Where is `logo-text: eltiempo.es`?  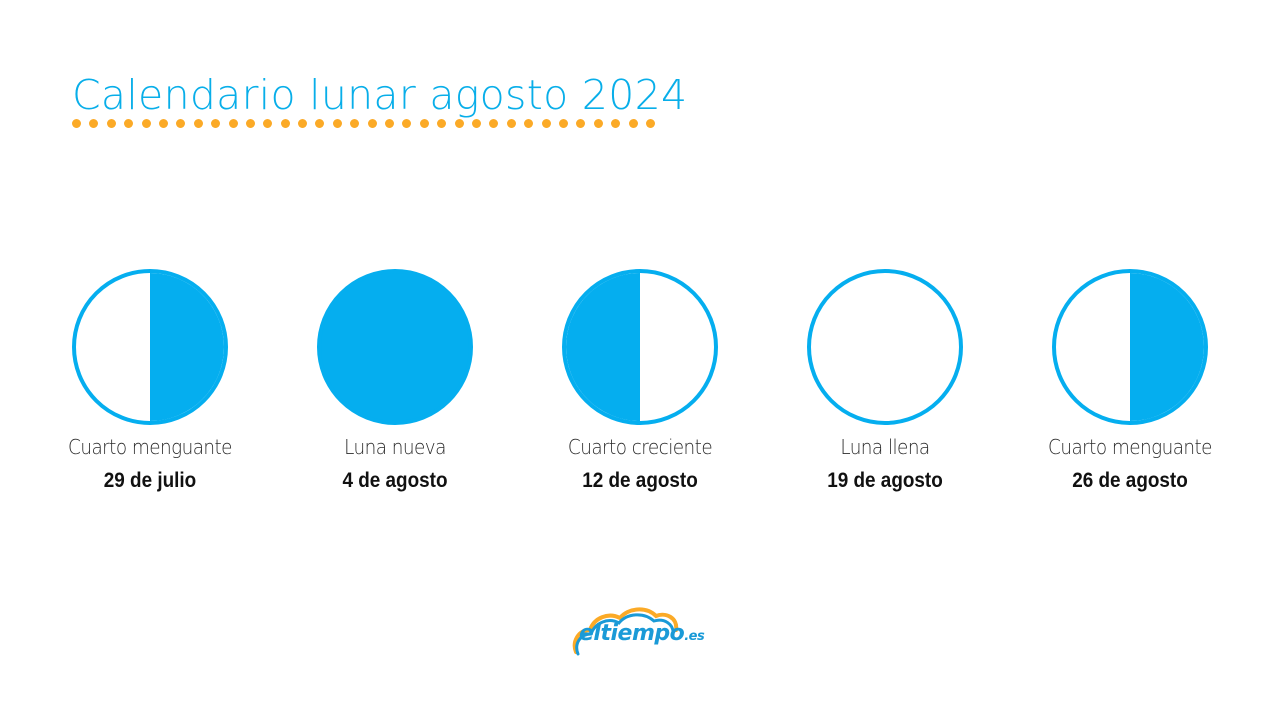
logo-text: eltiempo.es is located at coordinates (642, 633).